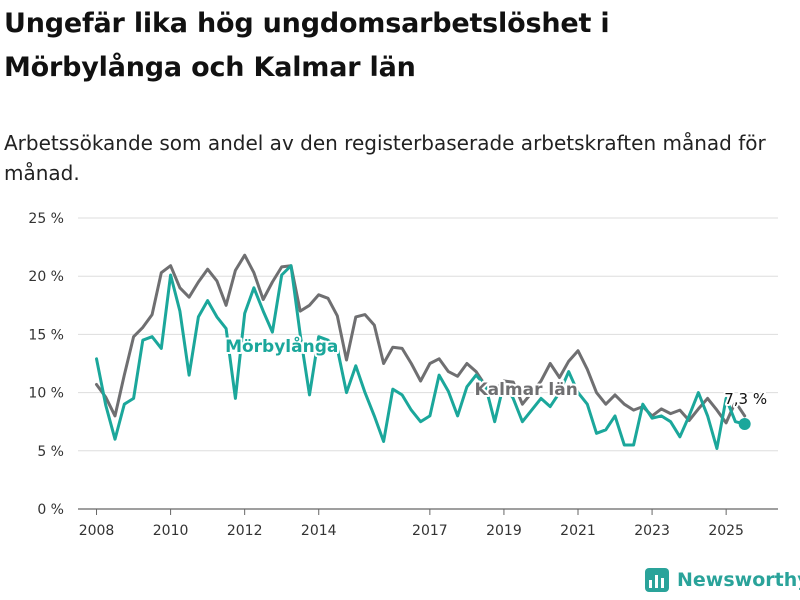 This screenshot has width=800, height=600. What do you see at coordinates (657, 580) in the screenshot?
I see `bar-chart-logo-icon` at bounding box center [657, 580].